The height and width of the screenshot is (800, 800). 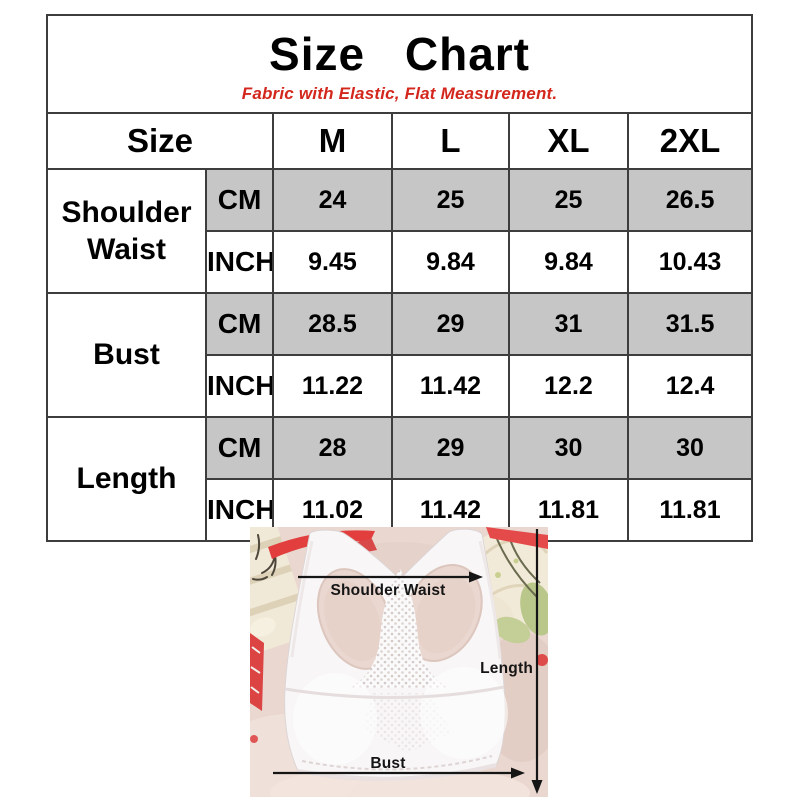 What do you see at coordinates (239, 386) in the screenshot?
I see `unit-inch-bust: INCH` at bounding box center [239, 386].